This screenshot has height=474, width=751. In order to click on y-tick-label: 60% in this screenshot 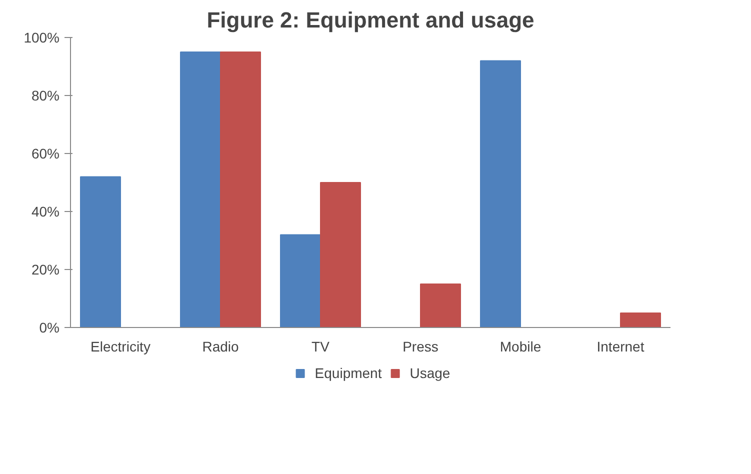, I will do `click(45, 154)`.